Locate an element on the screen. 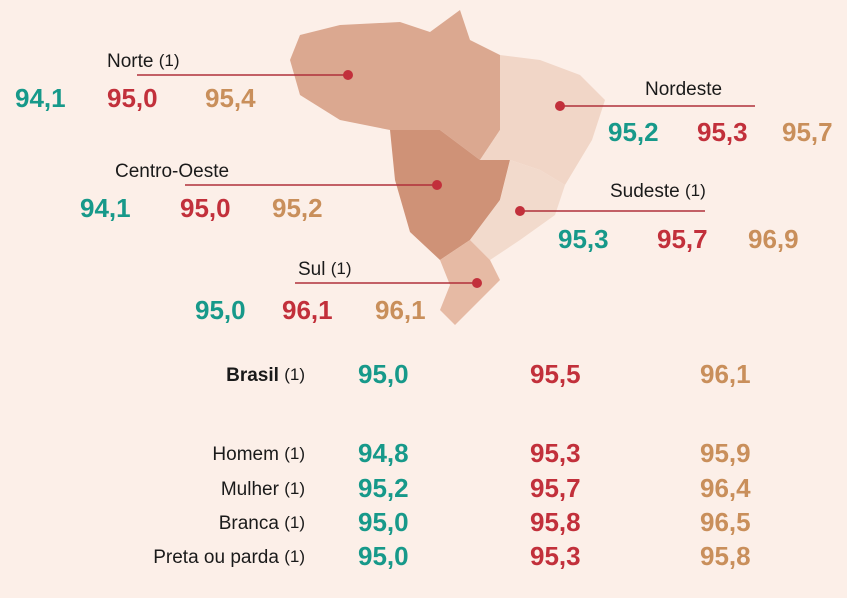 This screenshot has width=847, height=598. region-label: Nordeste is located at coordinates (683, 89).